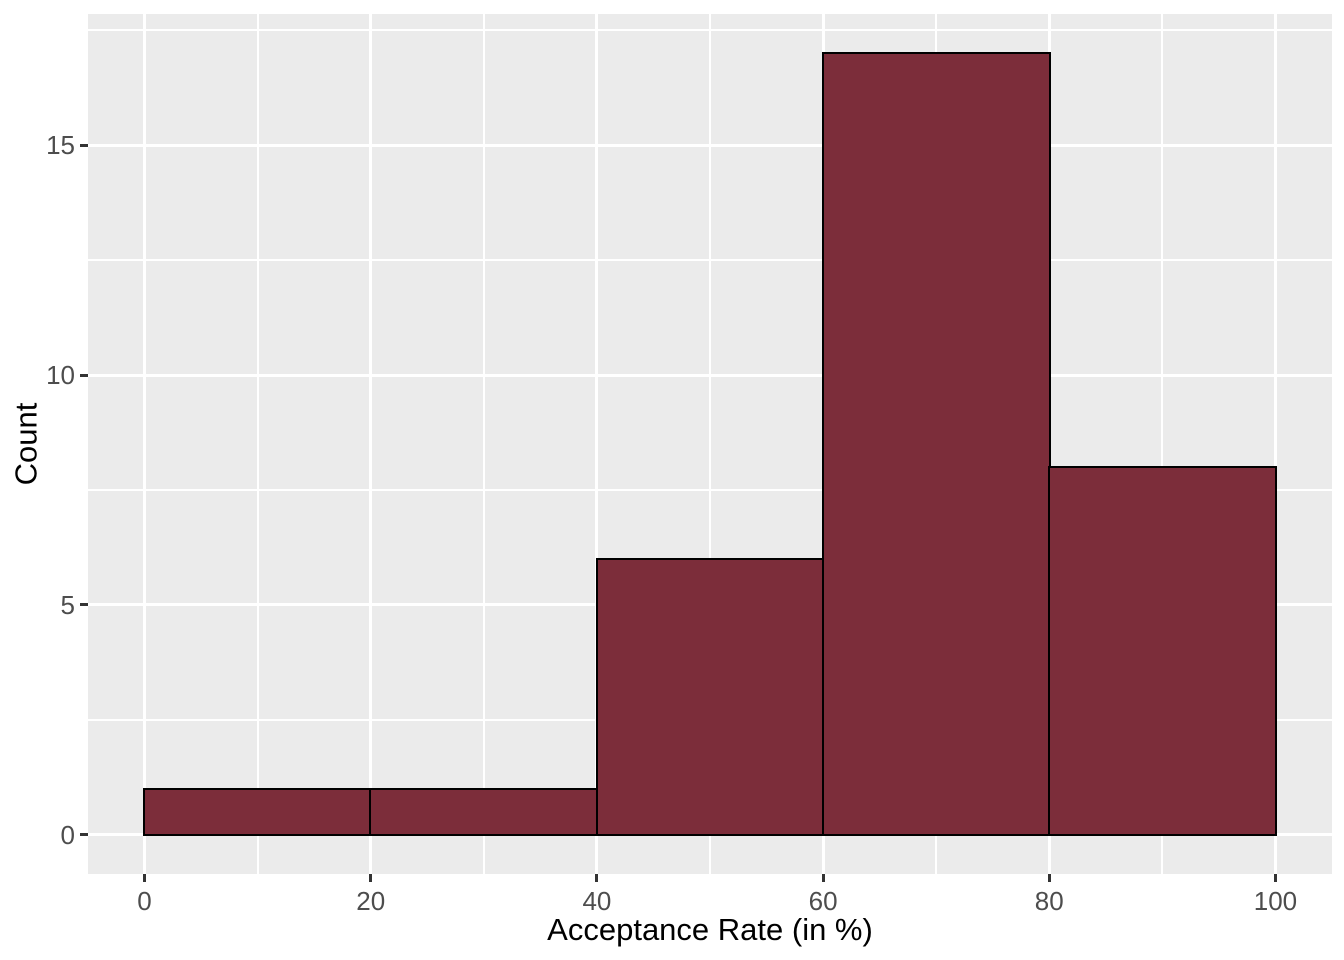 The height and width of the screenshot is (960, 1344). Describe the element at coordinates (144, 901) in the screenshot. I see `x-axis-tick-label: 0` at that location.